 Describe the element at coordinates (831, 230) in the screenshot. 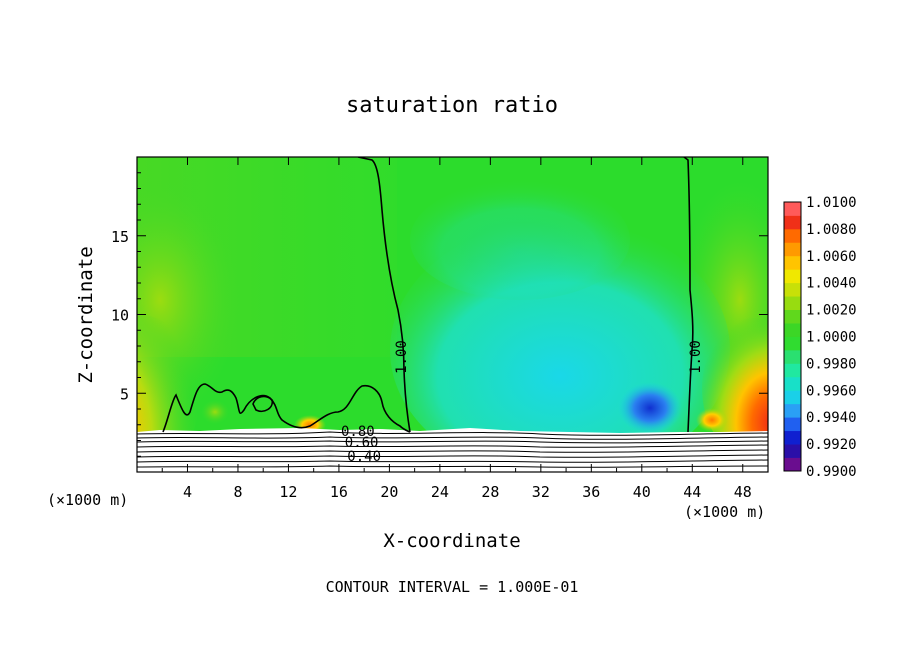

I see `colorbar-tick-label: 1.0080` at that location.